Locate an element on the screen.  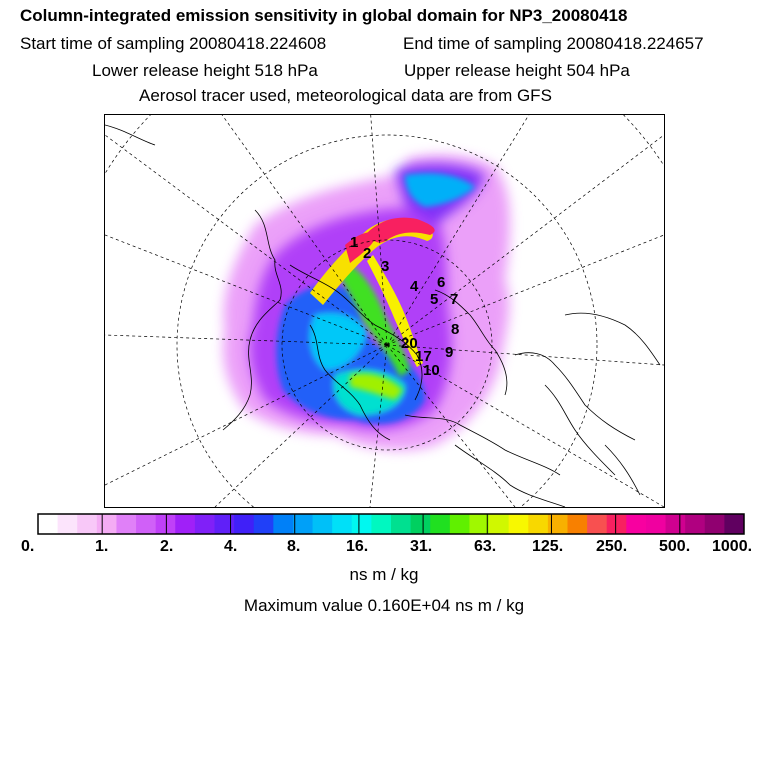
sampling-end-text: End time of sampling 20080418.224657 is located at coordinates (553, 43).